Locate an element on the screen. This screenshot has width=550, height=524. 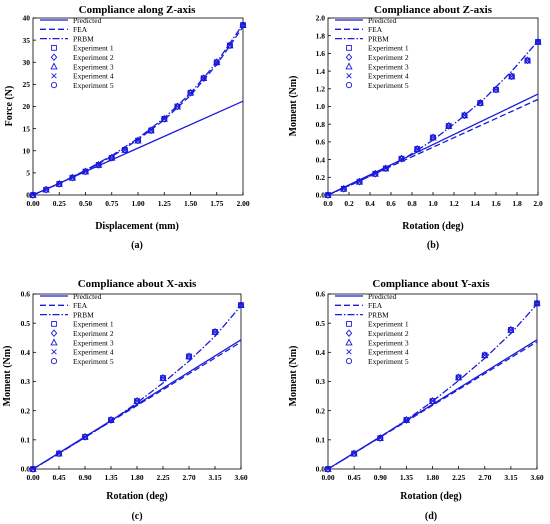
x-tick-label: 0.45 is located at coordinates (354, 477).